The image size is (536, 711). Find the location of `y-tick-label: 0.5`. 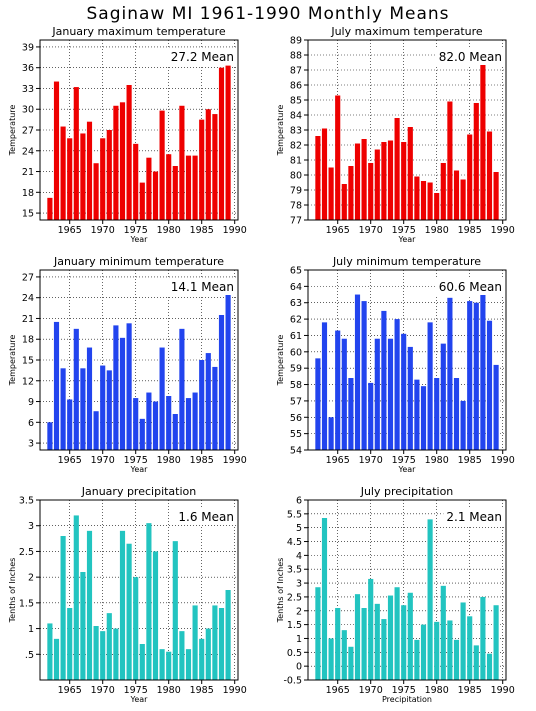

y-tick-label: 0.5 is located at coordinates (294, 653).